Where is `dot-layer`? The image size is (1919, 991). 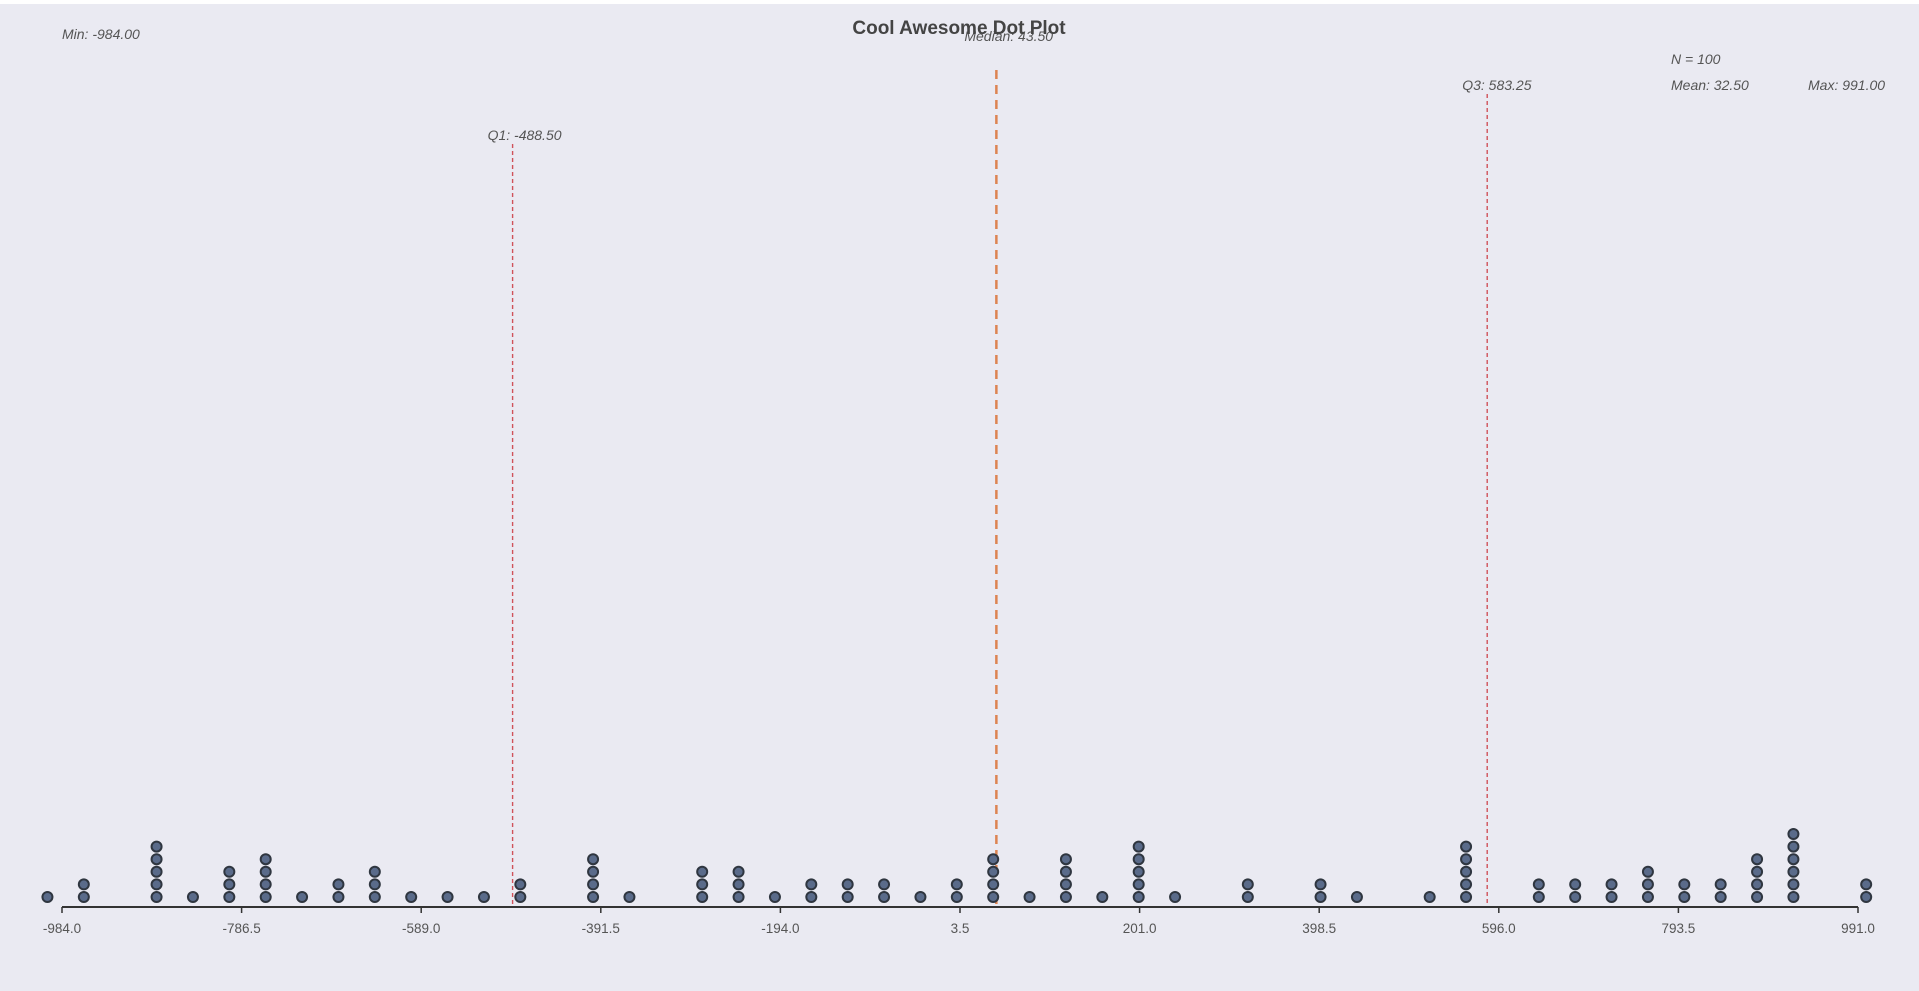 dot-layer is located at coordinates (957, 865).